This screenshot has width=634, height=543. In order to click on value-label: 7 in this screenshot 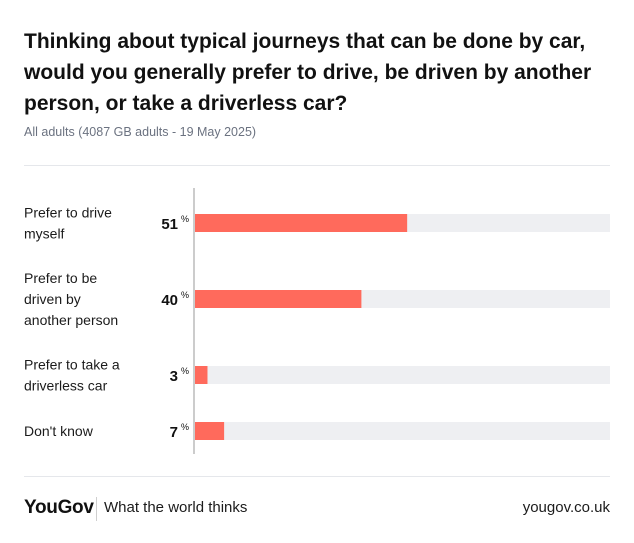, I will do `click(174, 432)`.